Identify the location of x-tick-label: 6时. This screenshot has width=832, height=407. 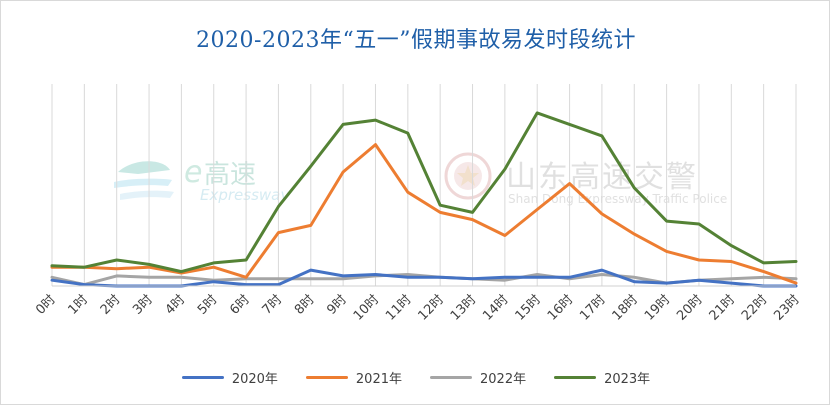
(240, 305).